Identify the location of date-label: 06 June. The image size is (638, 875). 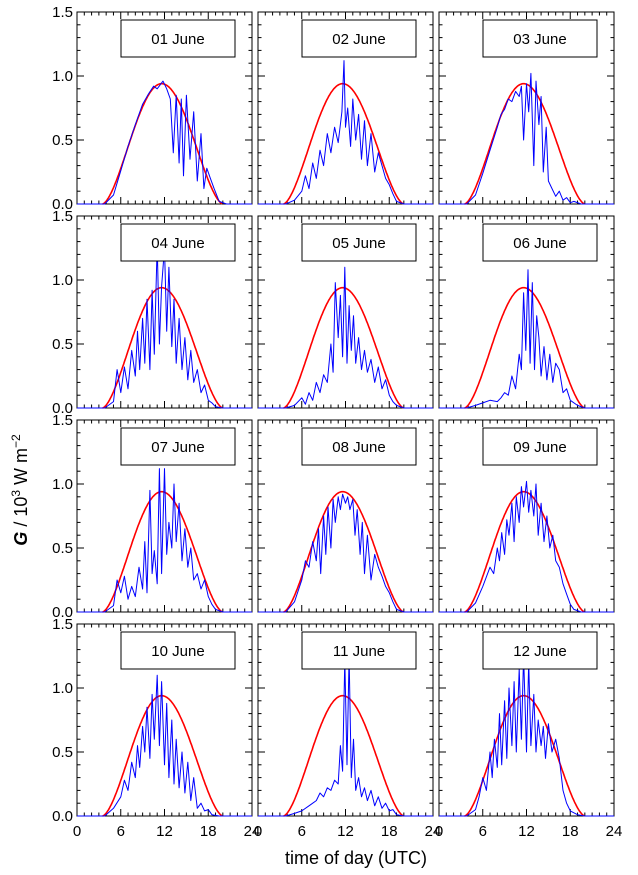
(539, 243).